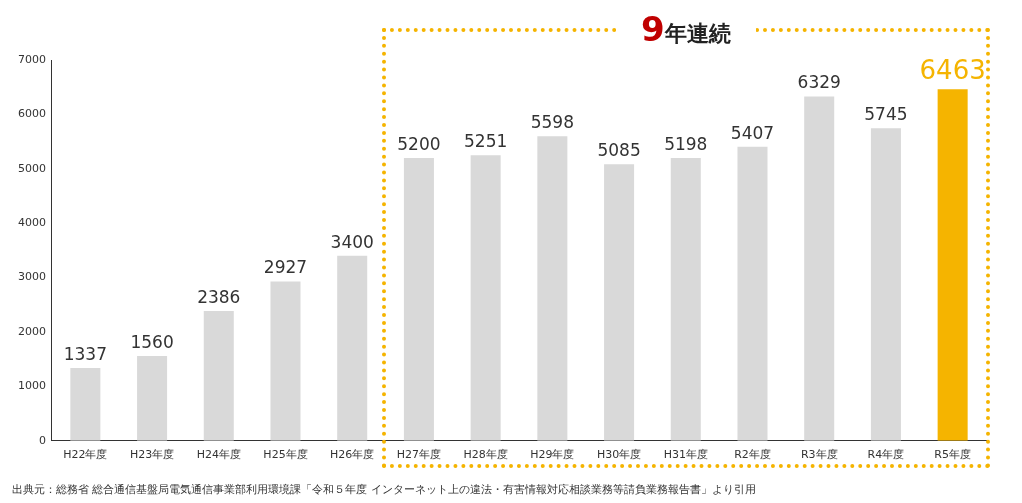  I want to click on x-tick-label: R3年度, so click(819, 455).